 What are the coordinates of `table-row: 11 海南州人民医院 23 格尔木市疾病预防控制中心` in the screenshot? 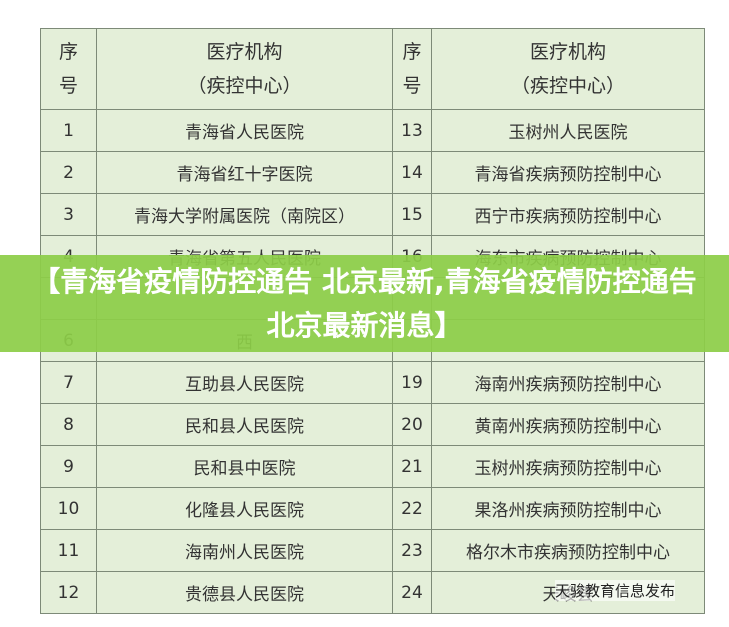 It's located at (372, 550).